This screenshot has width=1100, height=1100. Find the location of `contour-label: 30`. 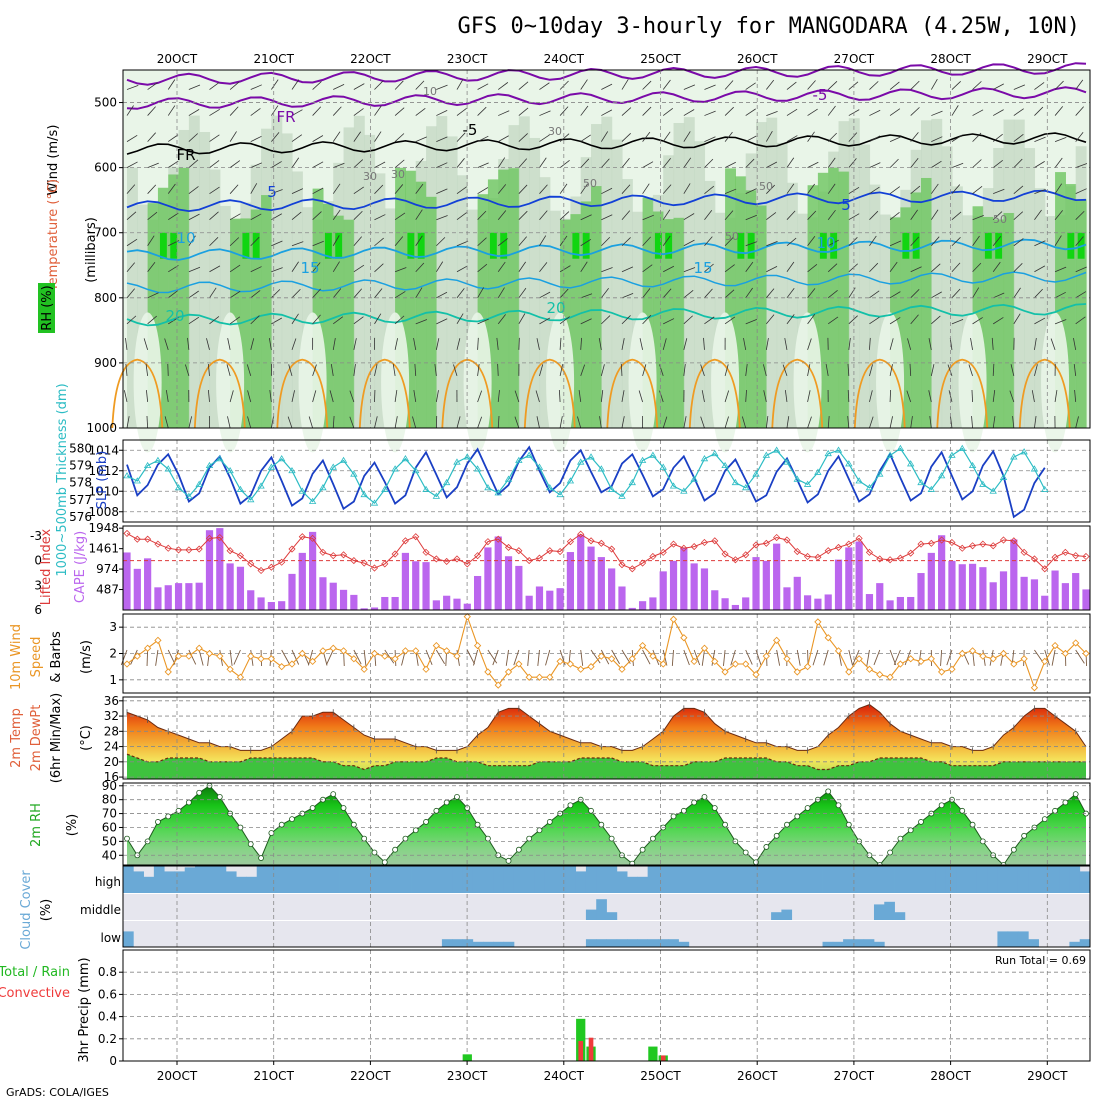

contour-label: 30 is located at coordinates (398, 174).